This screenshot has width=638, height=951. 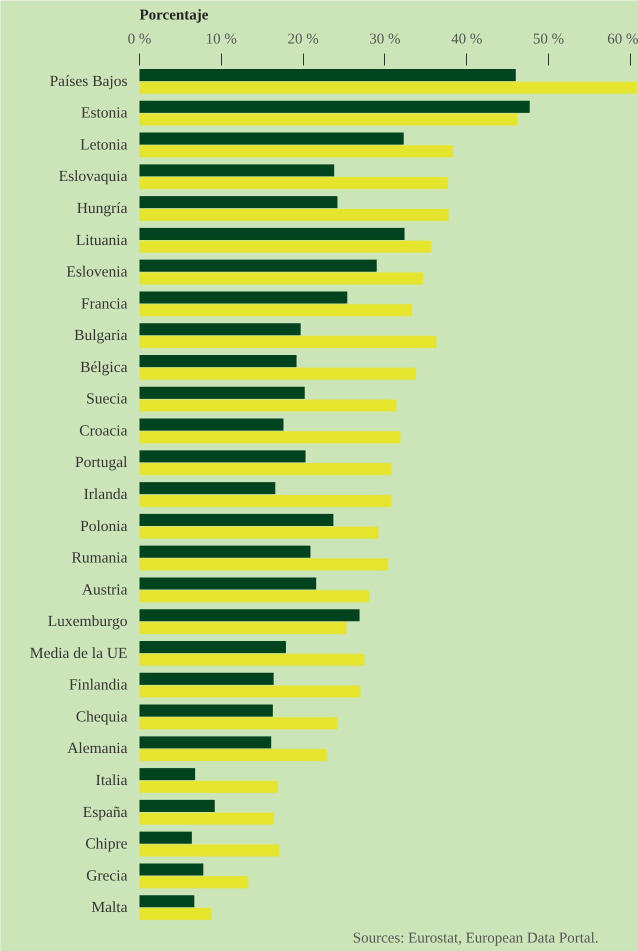 I want to click on y-tick-label: Bulgaria, so click(x=101, y=335).